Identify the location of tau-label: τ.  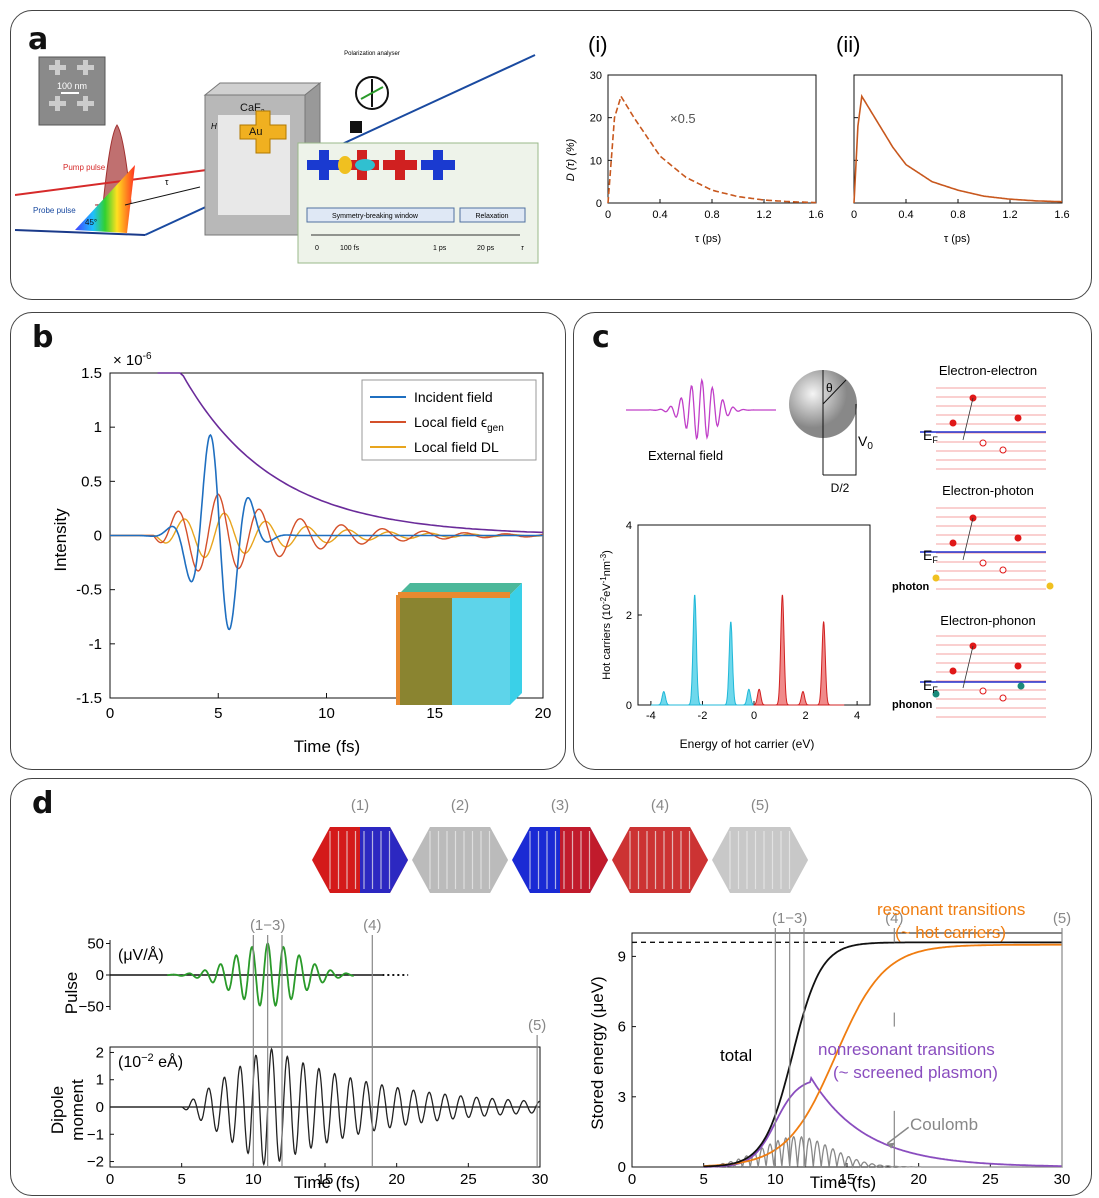
(167, 182).